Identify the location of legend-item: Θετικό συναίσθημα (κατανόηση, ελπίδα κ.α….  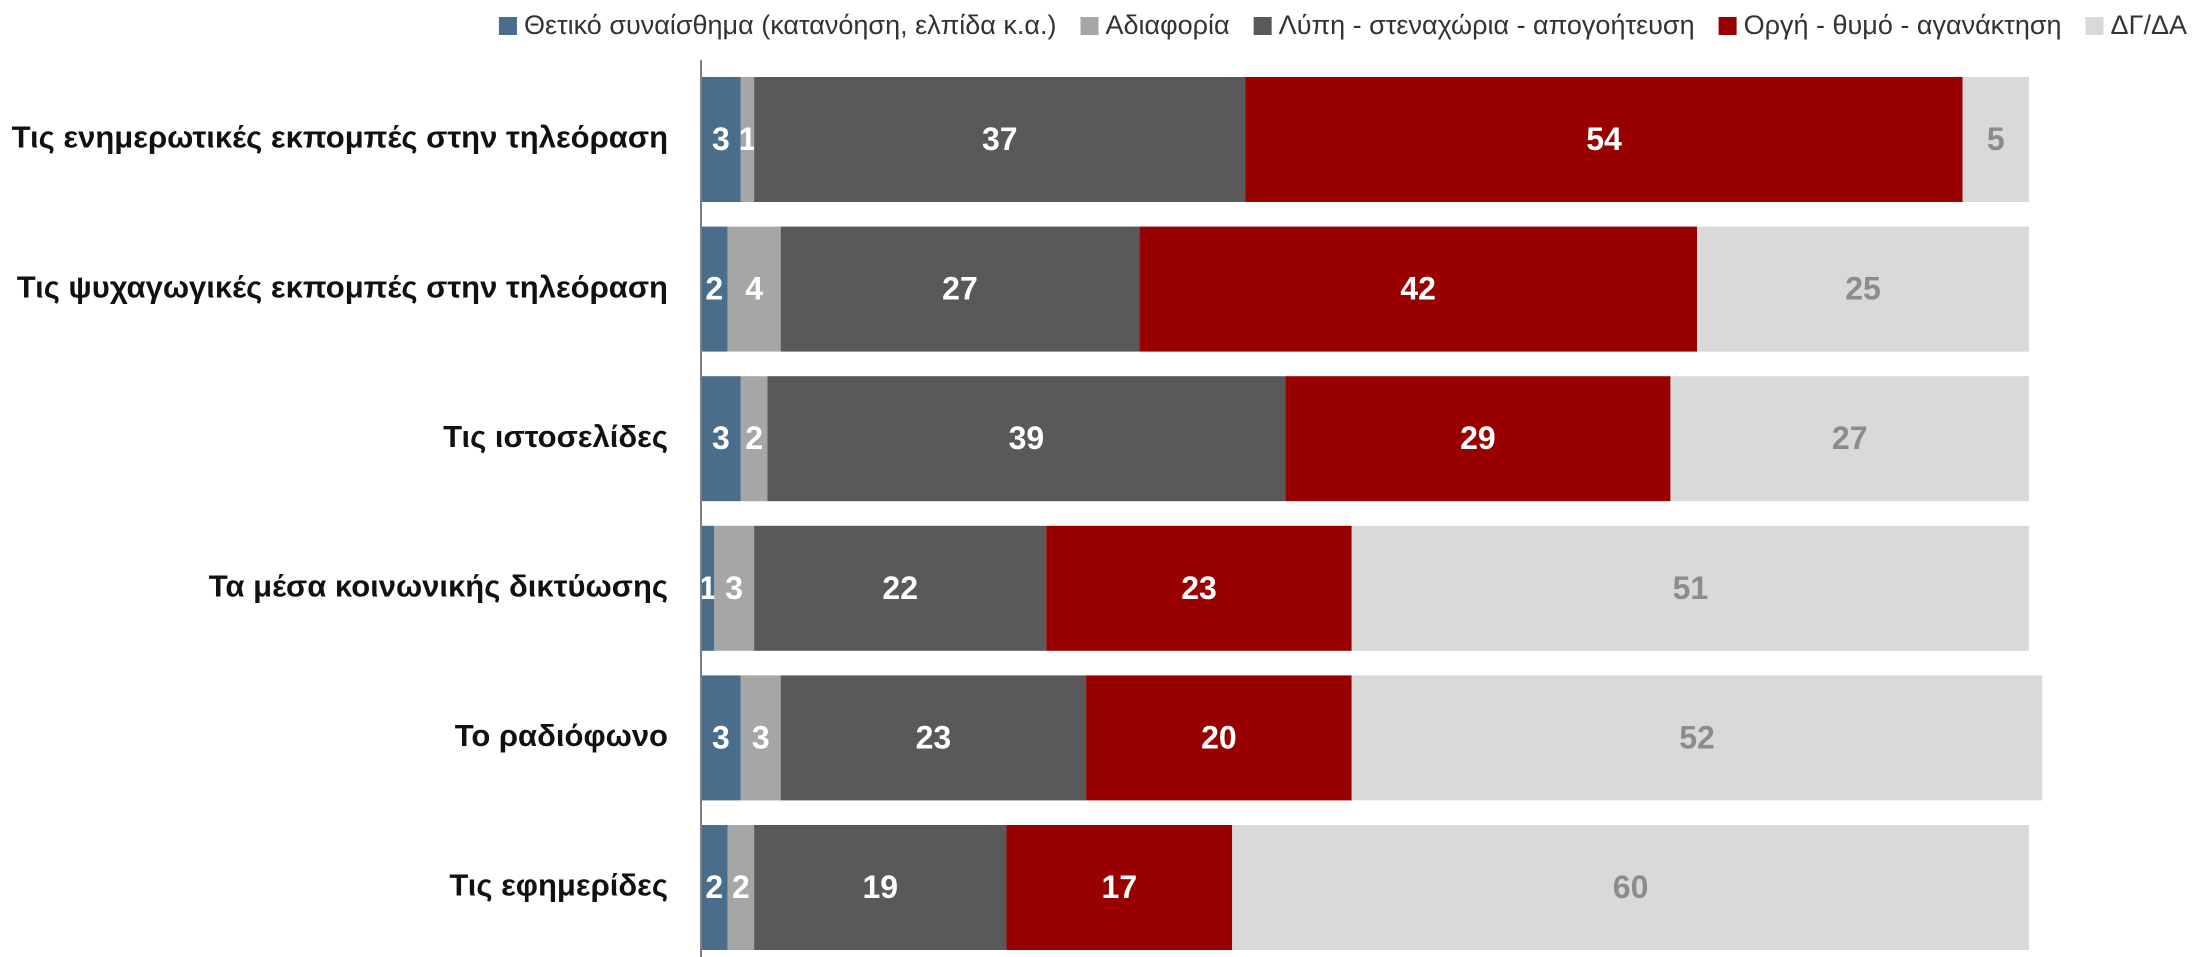
(777, 25).